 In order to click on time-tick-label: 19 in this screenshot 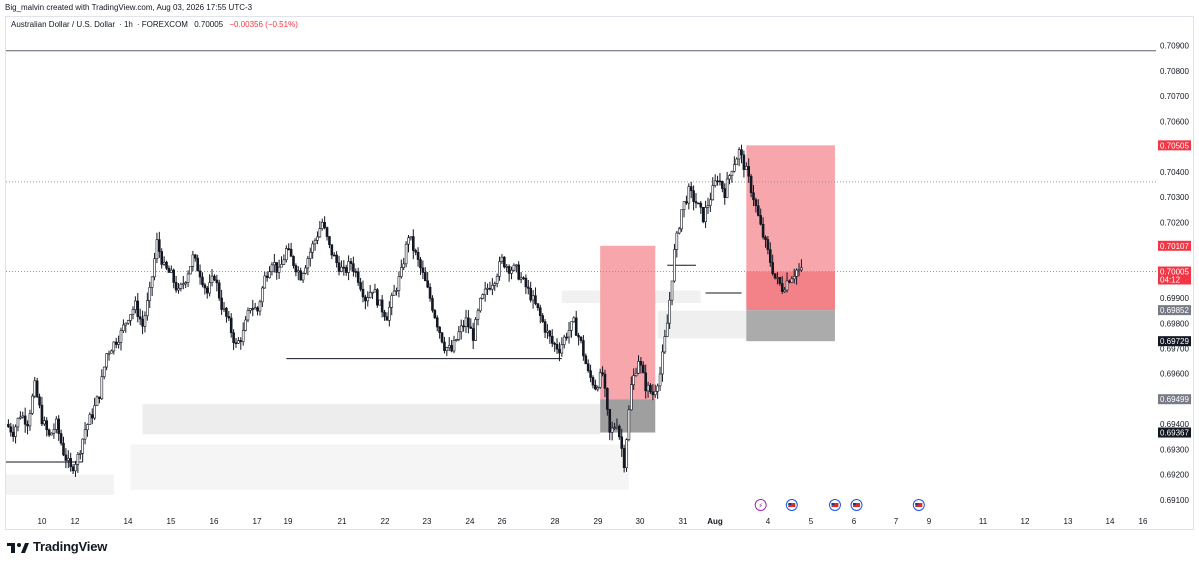, I will do `click(288, 521)`.